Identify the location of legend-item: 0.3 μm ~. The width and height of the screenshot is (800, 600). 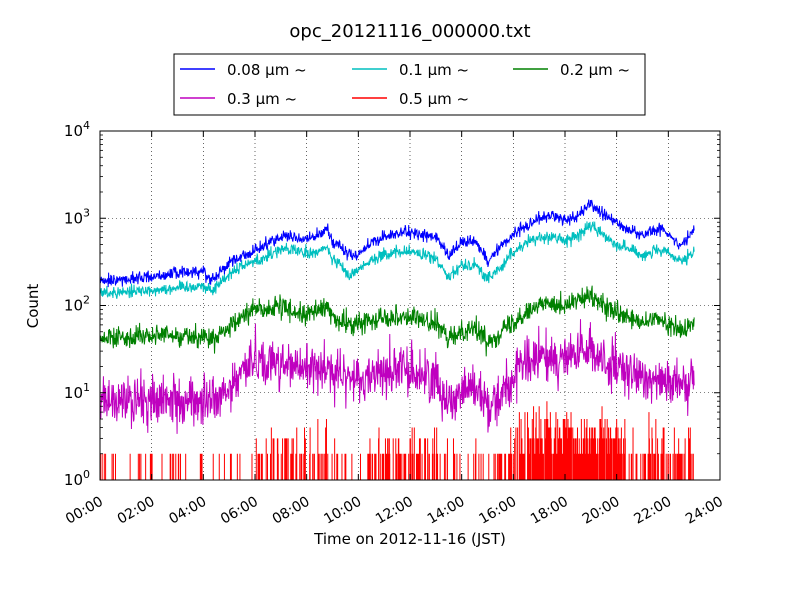
(238, 99).